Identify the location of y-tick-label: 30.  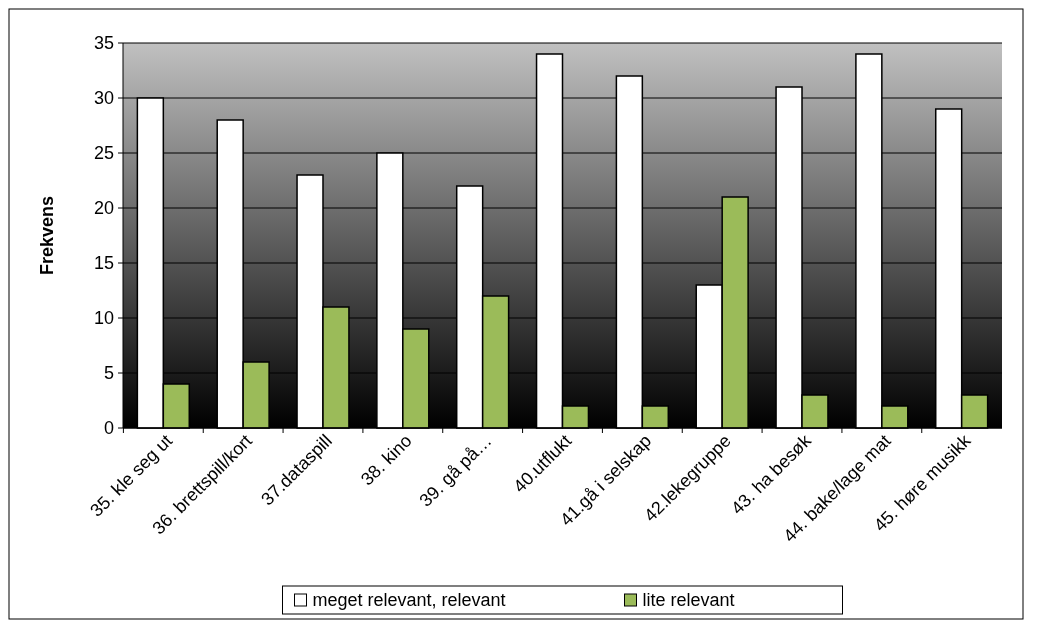
(103, 98).